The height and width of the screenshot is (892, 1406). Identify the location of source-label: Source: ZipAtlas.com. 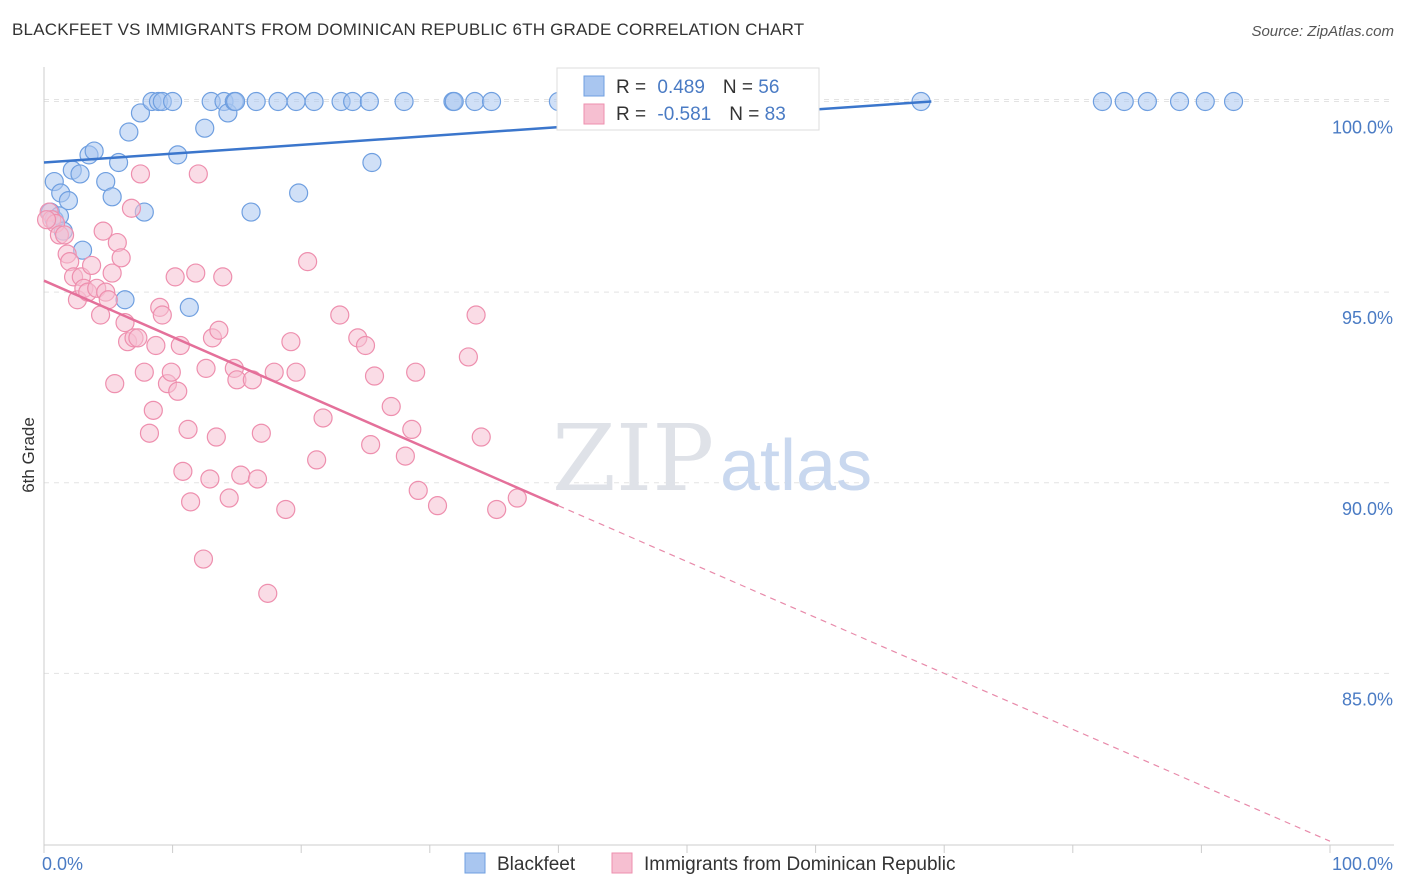
(1322, 31).